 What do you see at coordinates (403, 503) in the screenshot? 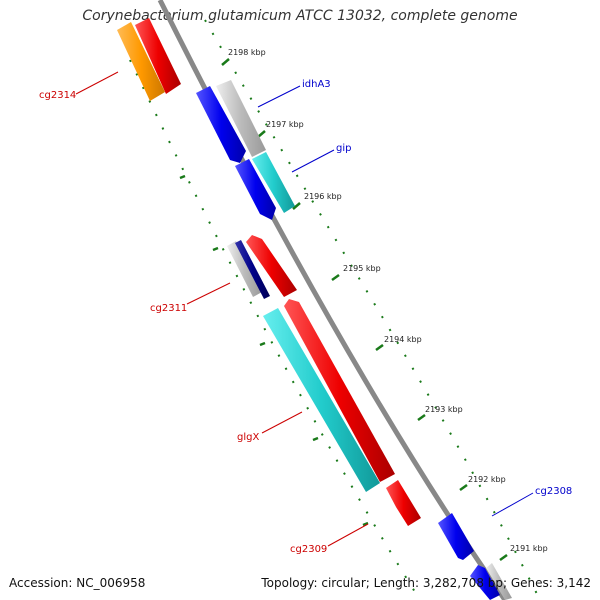
I see `gene-arrow-cg2309` at bounding box center [403, 503].